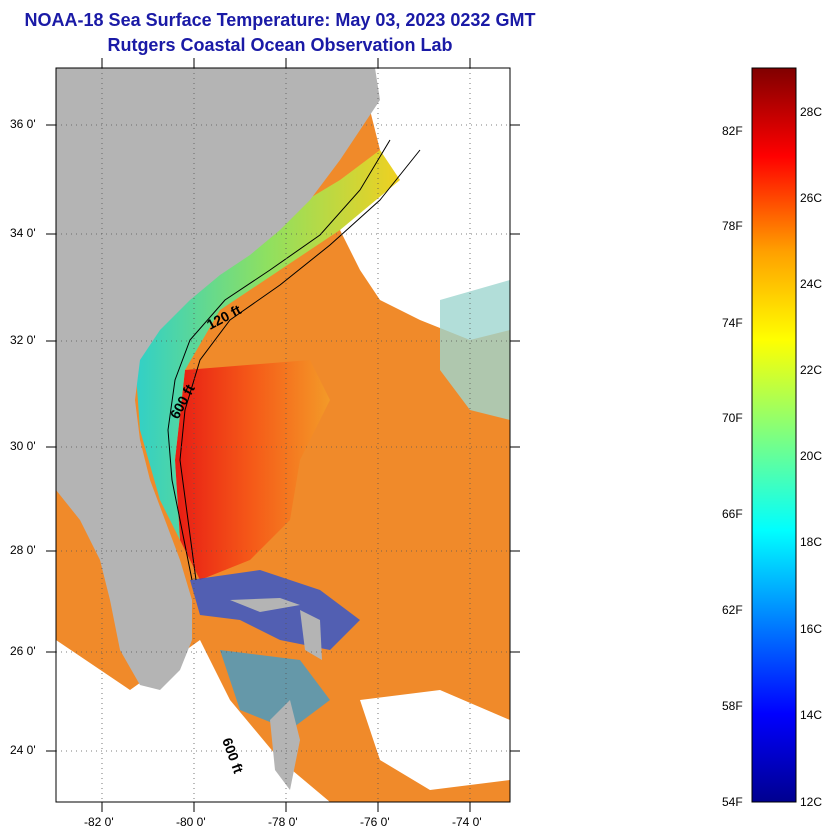  Describe the element at coordinates (732, 418) in the screenshot. I see `colorbar-label-70f: 70F` at that location.